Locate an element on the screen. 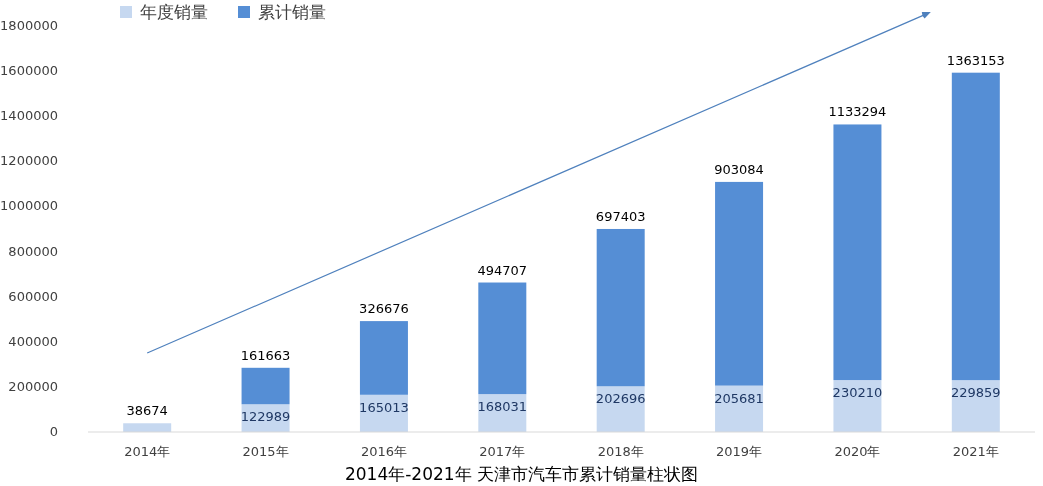 The height and width of the screenshot is (486, 1043). data-label: 1363153 is located at coordinates (975, 60).